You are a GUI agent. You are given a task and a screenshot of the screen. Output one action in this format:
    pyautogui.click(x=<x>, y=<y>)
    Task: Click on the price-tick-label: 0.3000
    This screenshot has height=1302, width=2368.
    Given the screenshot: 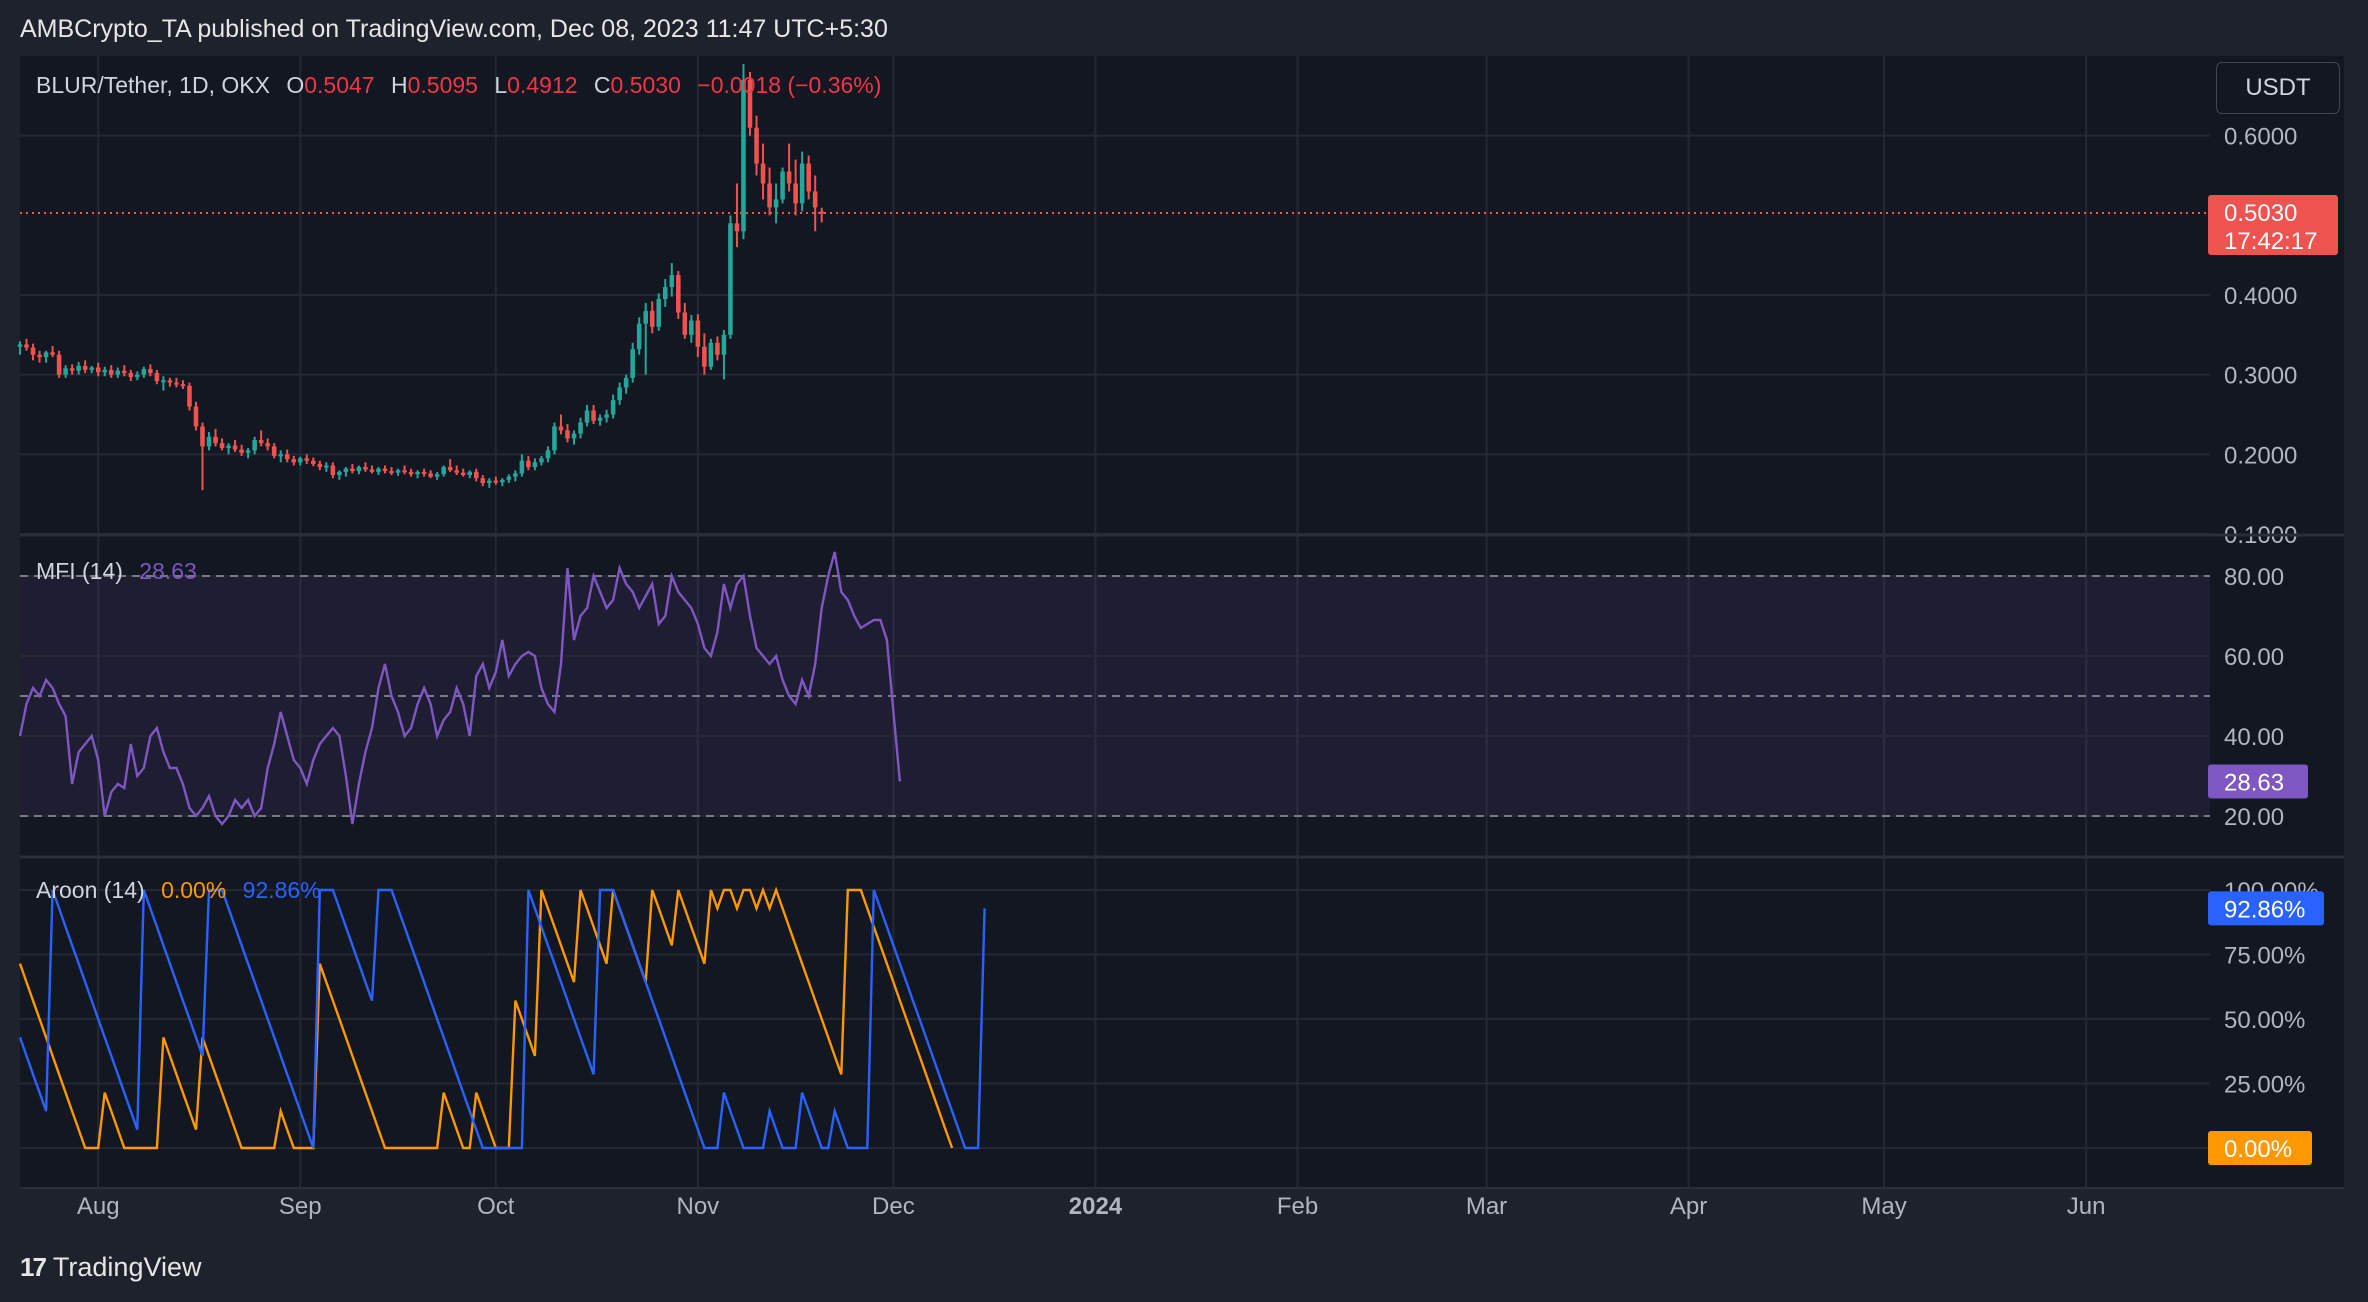 What is the action you would take?
    pyautogui.click(x=2260, y=376)
    